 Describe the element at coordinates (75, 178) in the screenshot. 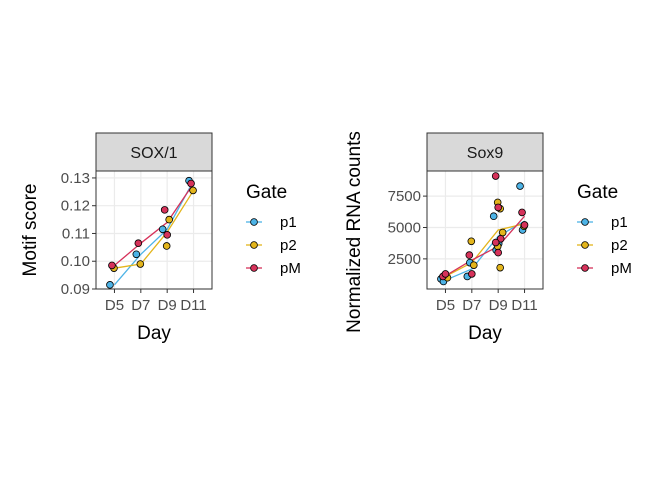

I see `y-tick-label: 0.13` at that location.